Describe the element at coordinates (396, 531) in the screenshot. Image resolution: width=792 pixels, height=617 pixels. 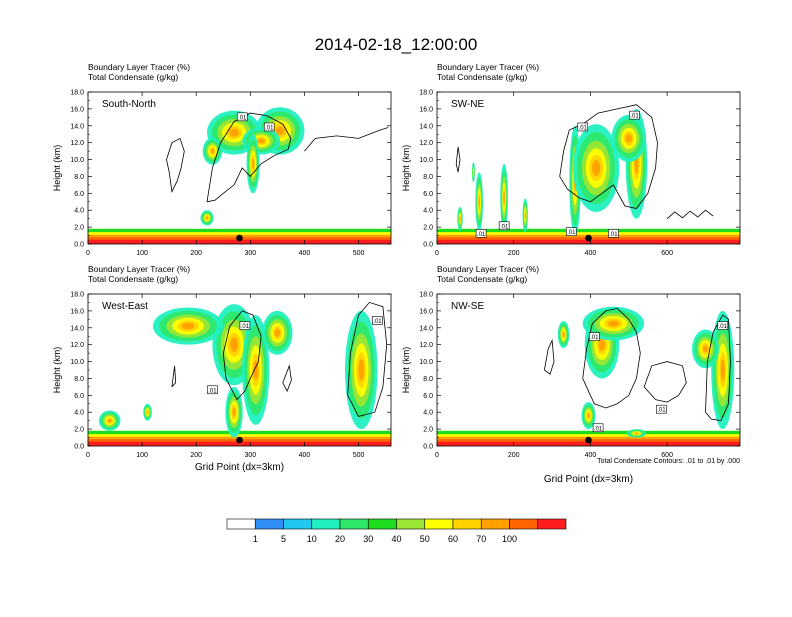
I see `colorbar-legend: 1 5 10 20 30 40 50 60 70 100` at that location.